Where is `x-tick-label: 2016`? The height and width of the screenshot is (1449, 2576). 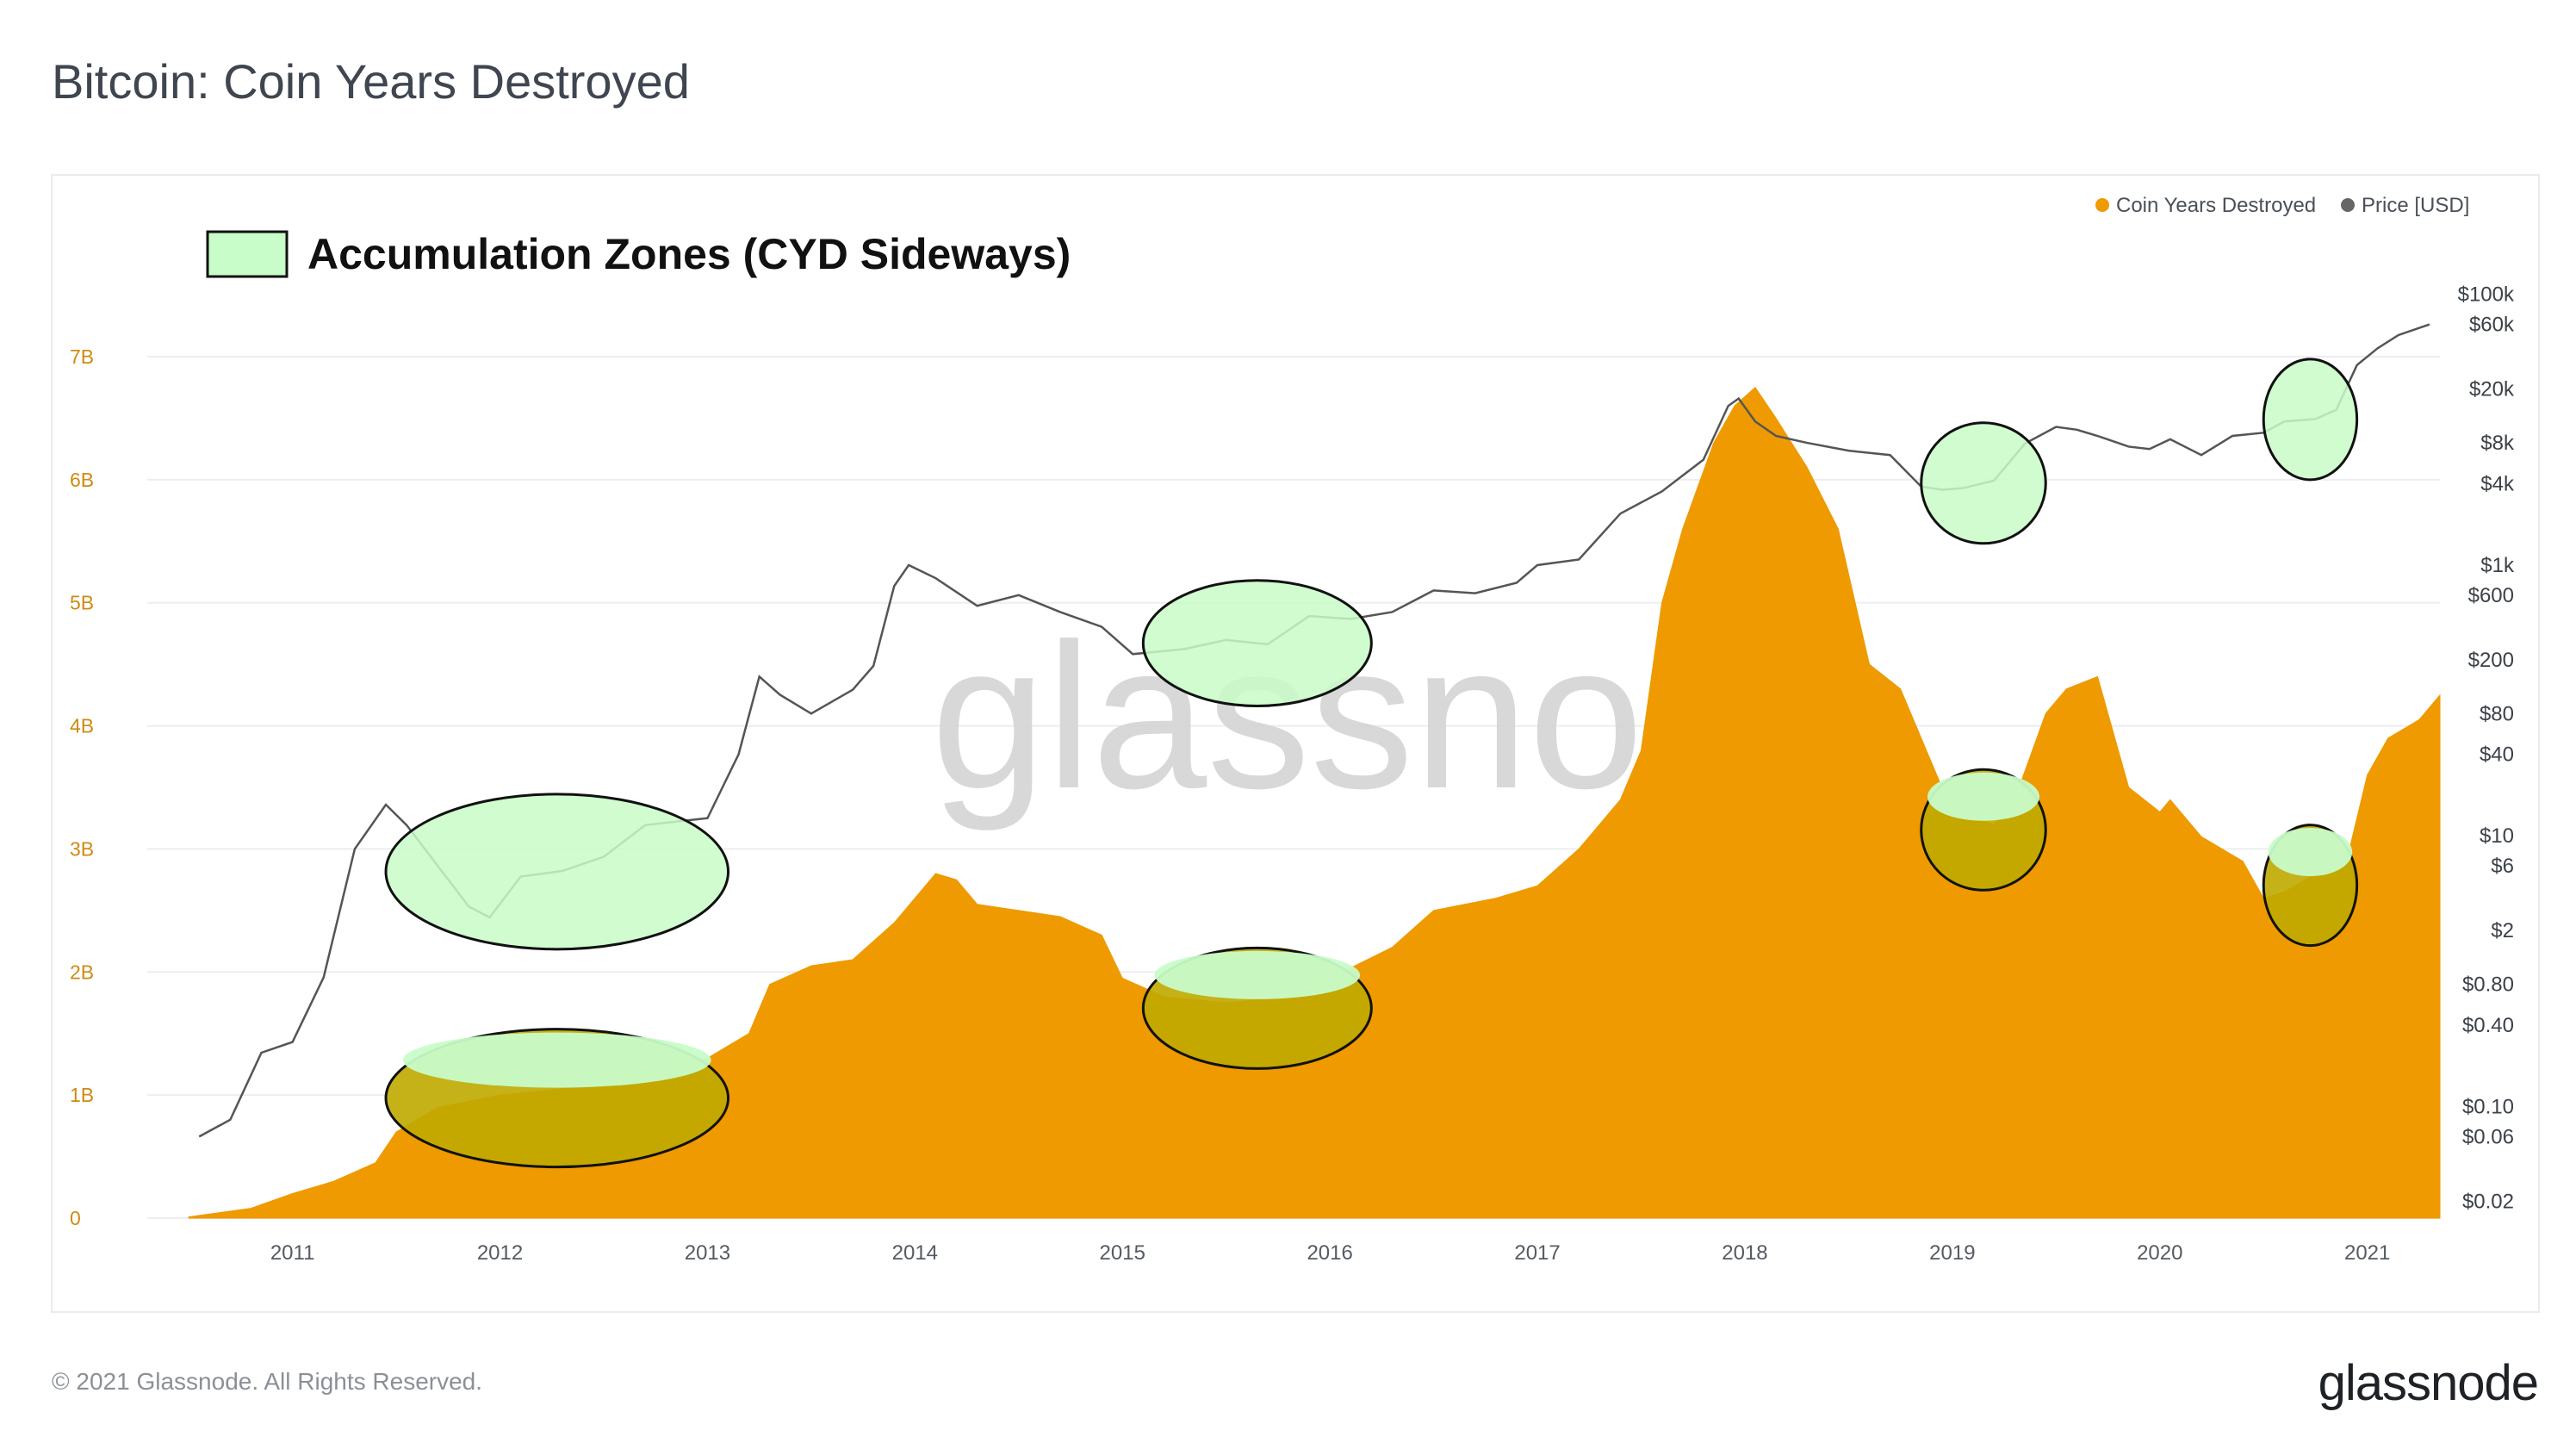 x-tick-label: 2016 is located at coordinates (1329, 1253).